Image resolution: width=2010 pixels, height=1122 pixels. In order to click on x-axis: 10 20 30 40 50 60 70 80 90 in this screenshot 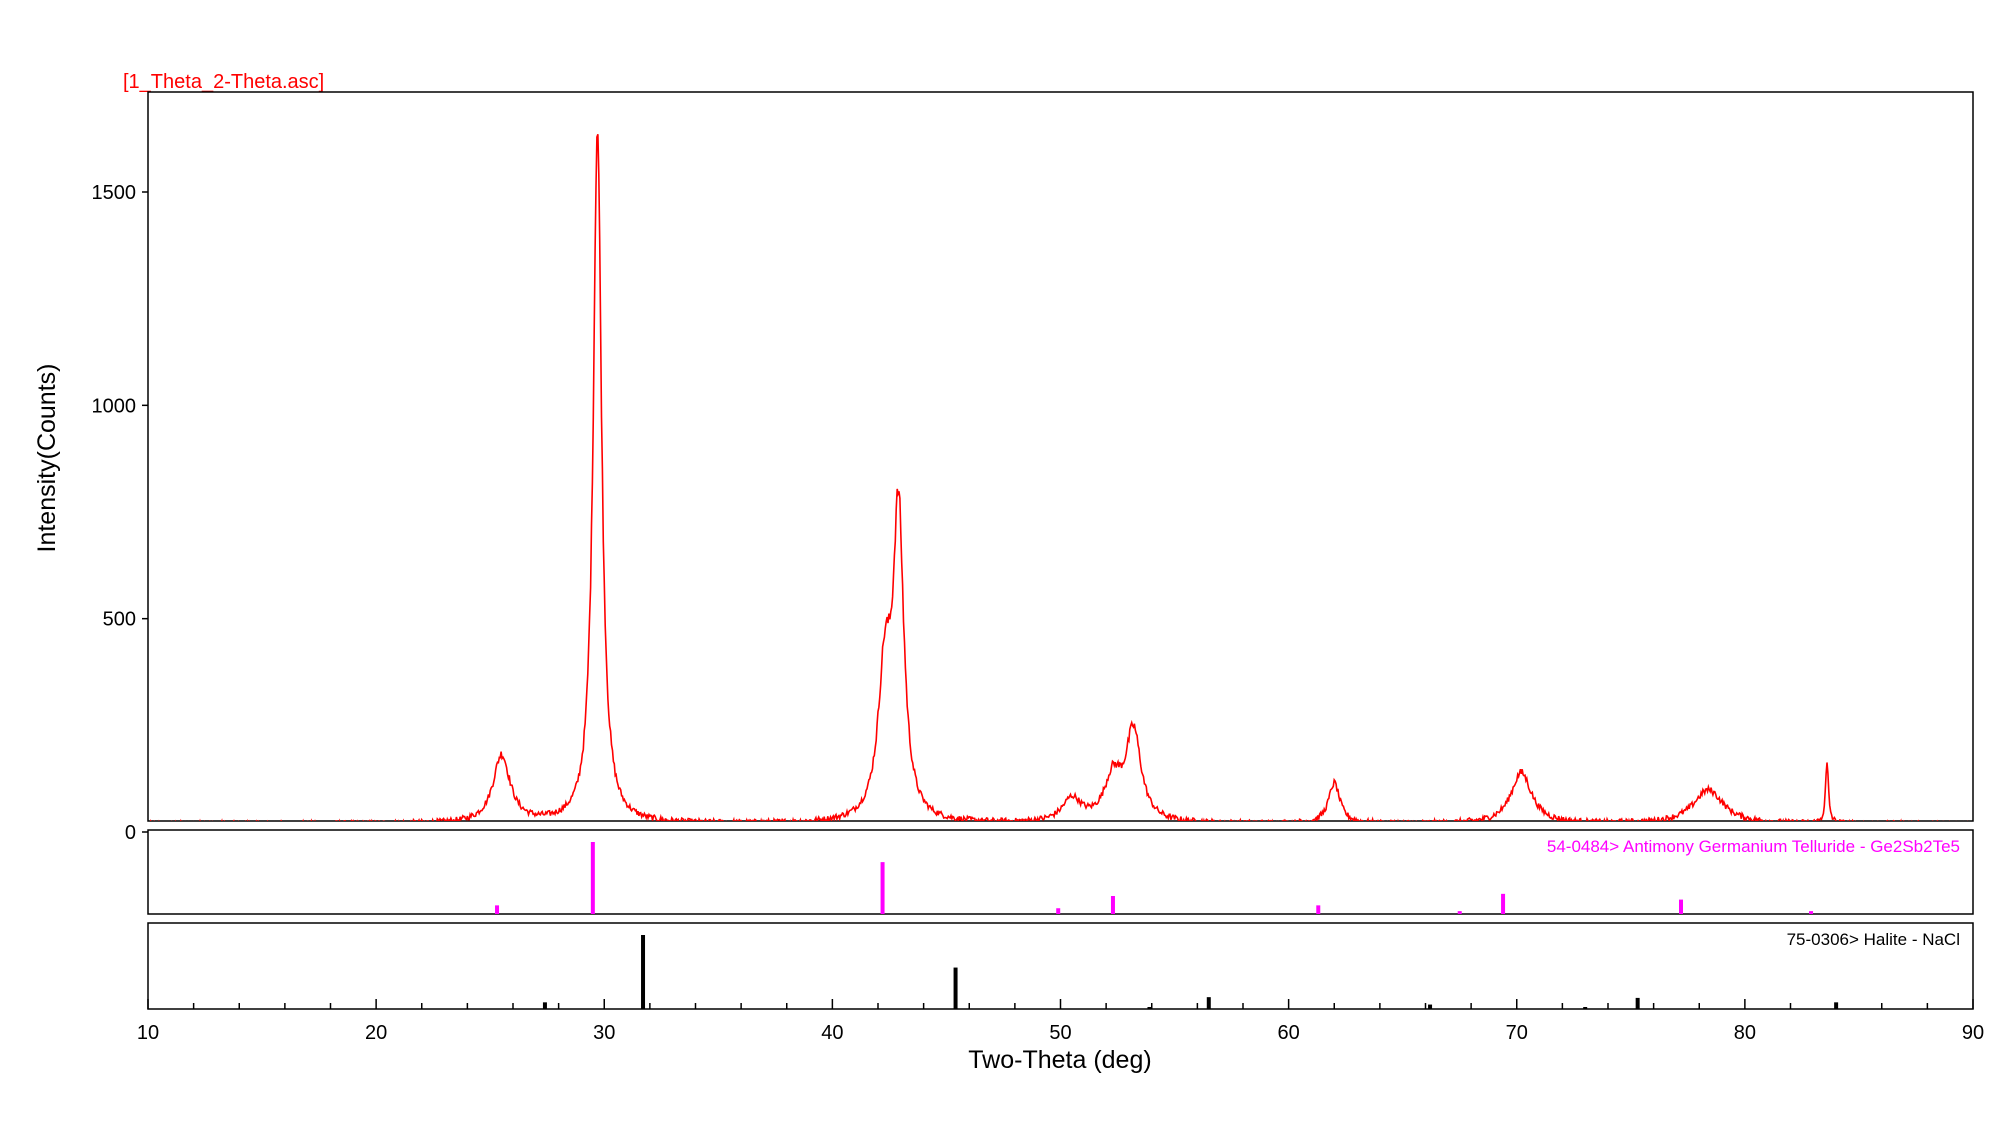, I will do `click(1060, 1021)`.